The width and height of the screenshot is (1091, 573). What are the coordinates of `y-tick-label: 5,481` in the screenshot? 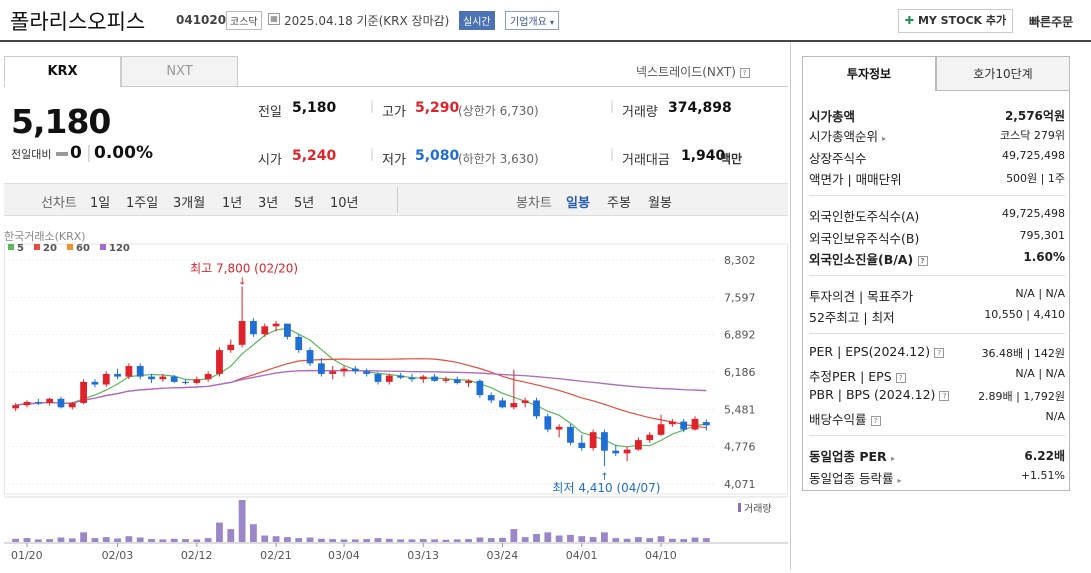 It's located at (740, 409).